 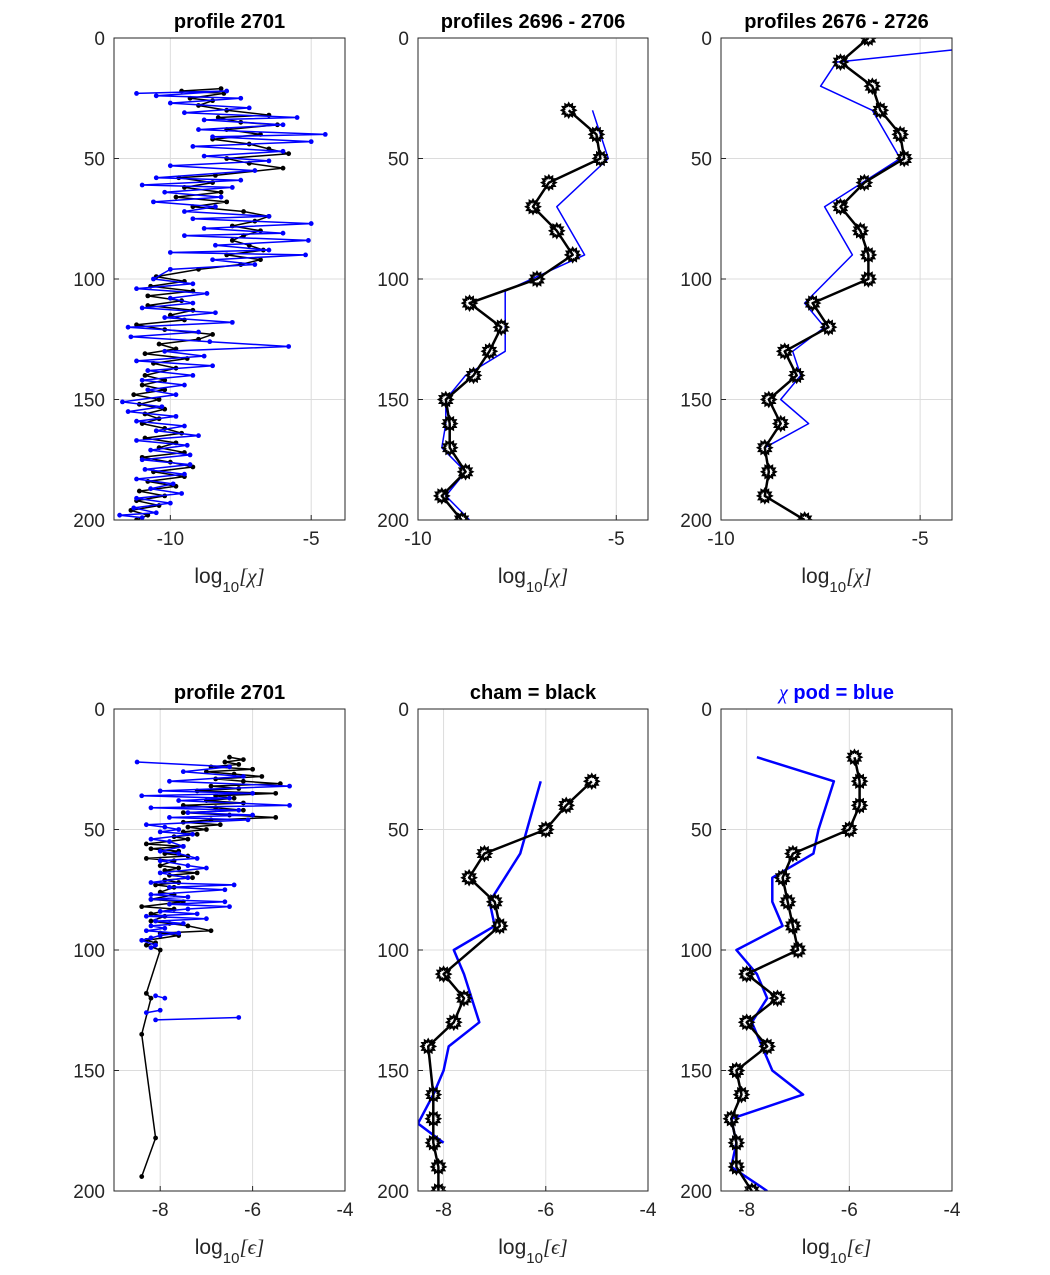 I want to click on x-tick-label: -6, so click(x=252, y=1210).